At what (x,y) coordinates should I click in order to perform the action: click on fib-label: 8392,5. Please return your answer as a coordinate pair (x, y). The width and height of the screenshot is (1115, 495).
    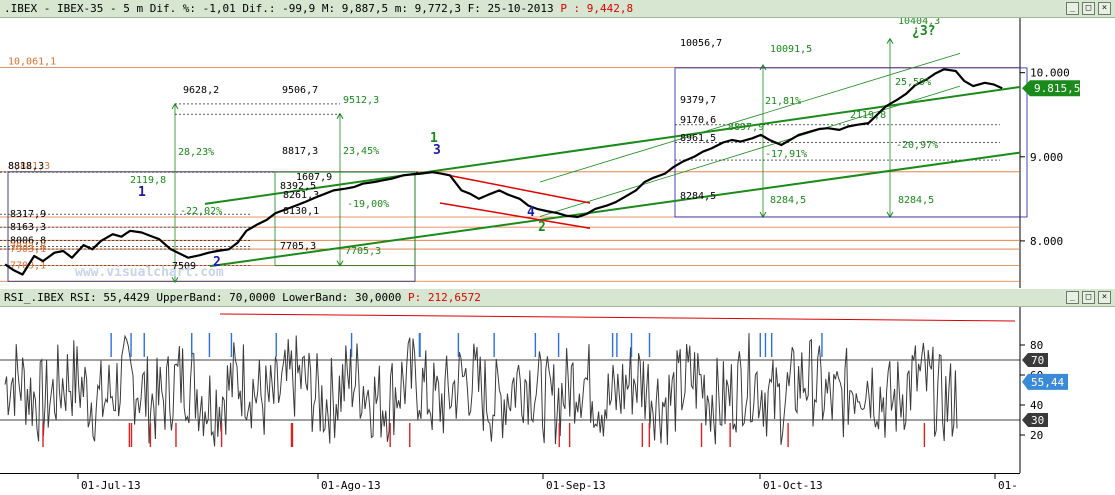
    Looking at the image, I should click on (298, 186).